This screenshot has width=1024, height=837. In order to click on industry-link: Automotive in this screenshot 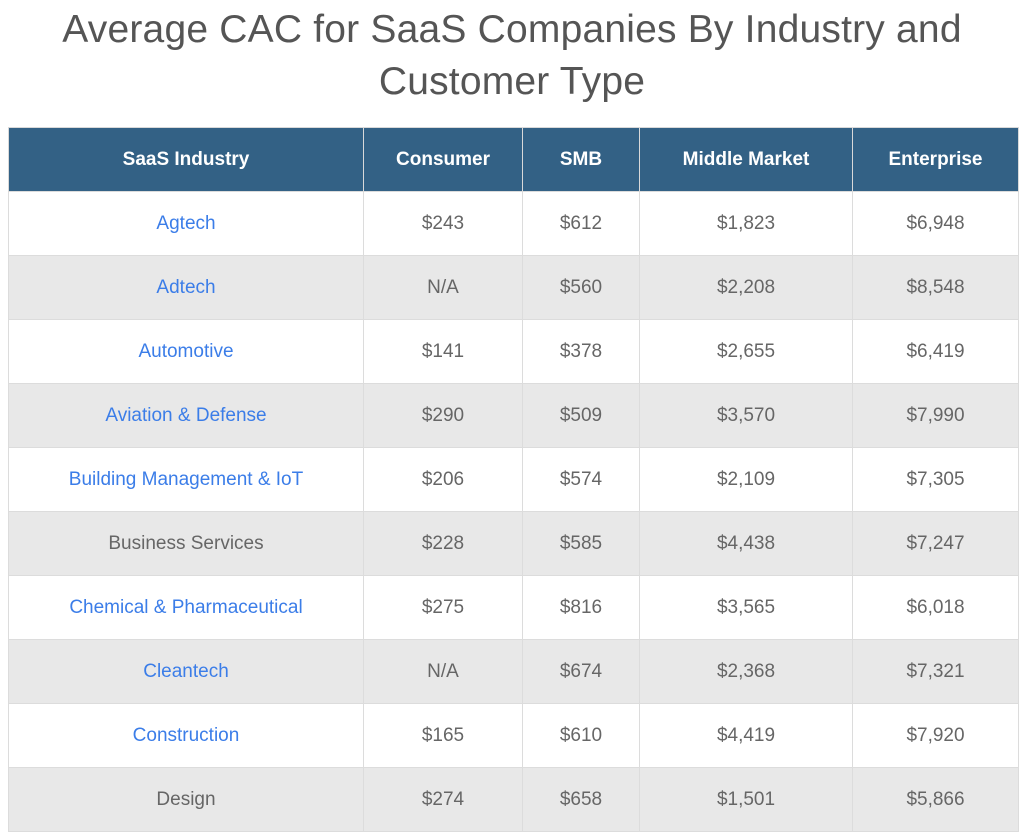, I will do `click(186, 351)`.